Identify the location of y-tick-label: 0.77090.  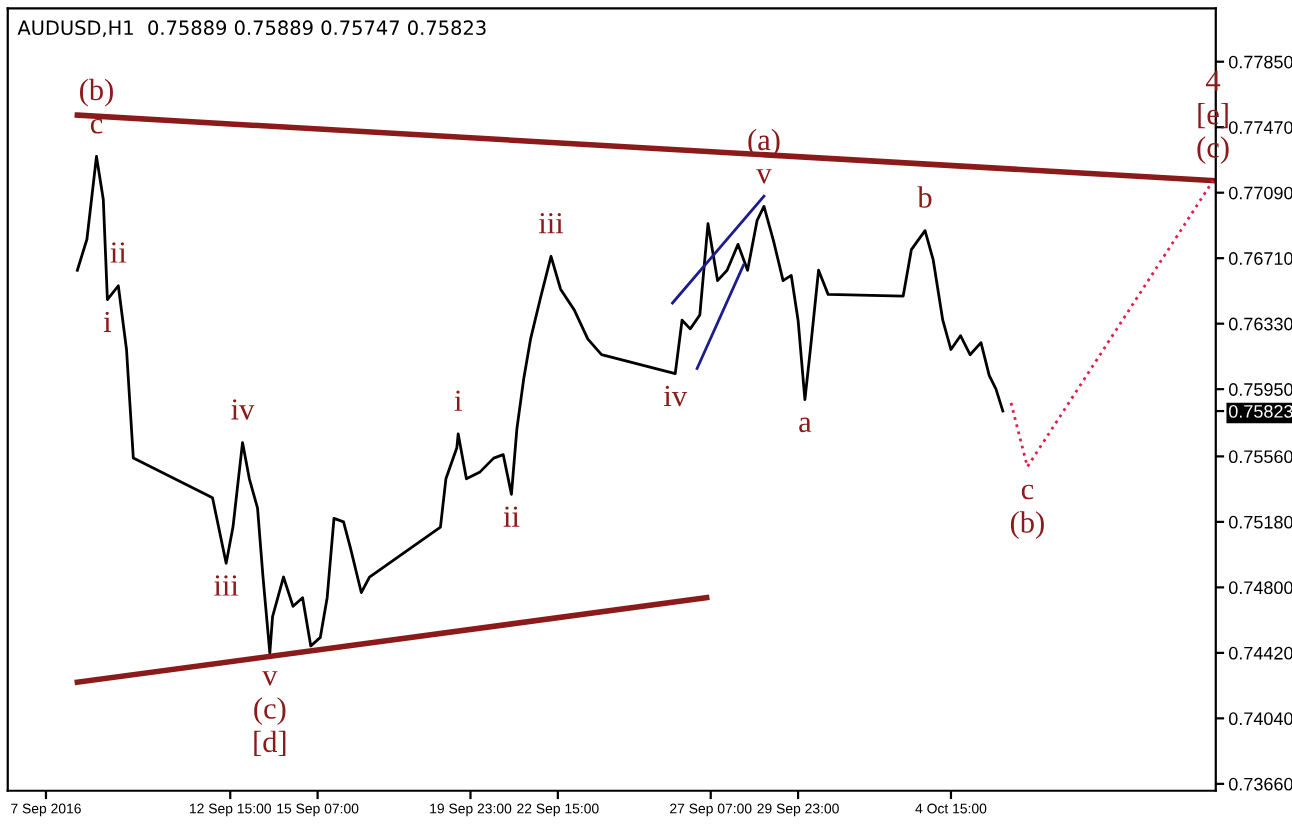
(1260, 193).